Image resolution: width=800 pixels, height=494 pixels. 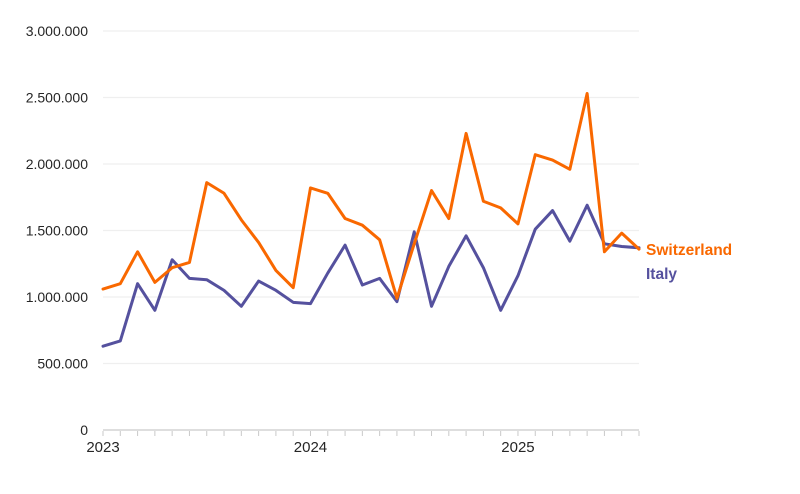 I want to click on series-label-switzerland: Switzerland, so click(x=689, y=250).